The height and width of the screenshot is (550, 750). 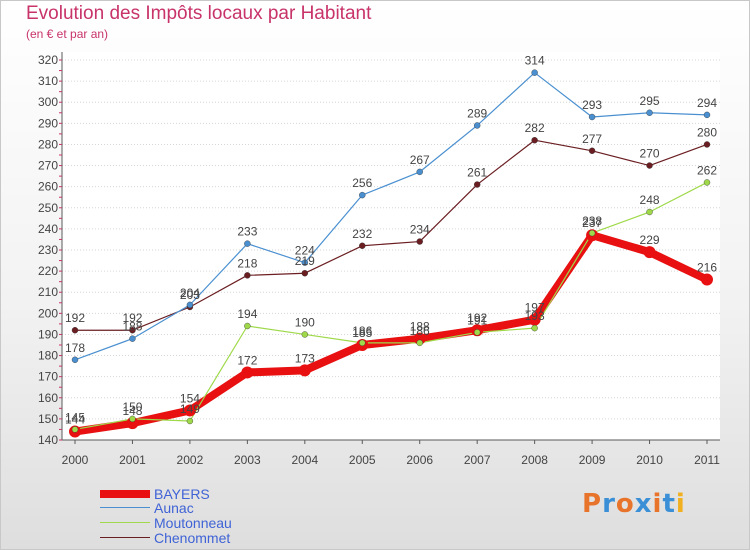 What do you see at coordinates (132, 460) in the screenshot?
I see `x-tick-label: 2001` at bounding box center [132, 460].